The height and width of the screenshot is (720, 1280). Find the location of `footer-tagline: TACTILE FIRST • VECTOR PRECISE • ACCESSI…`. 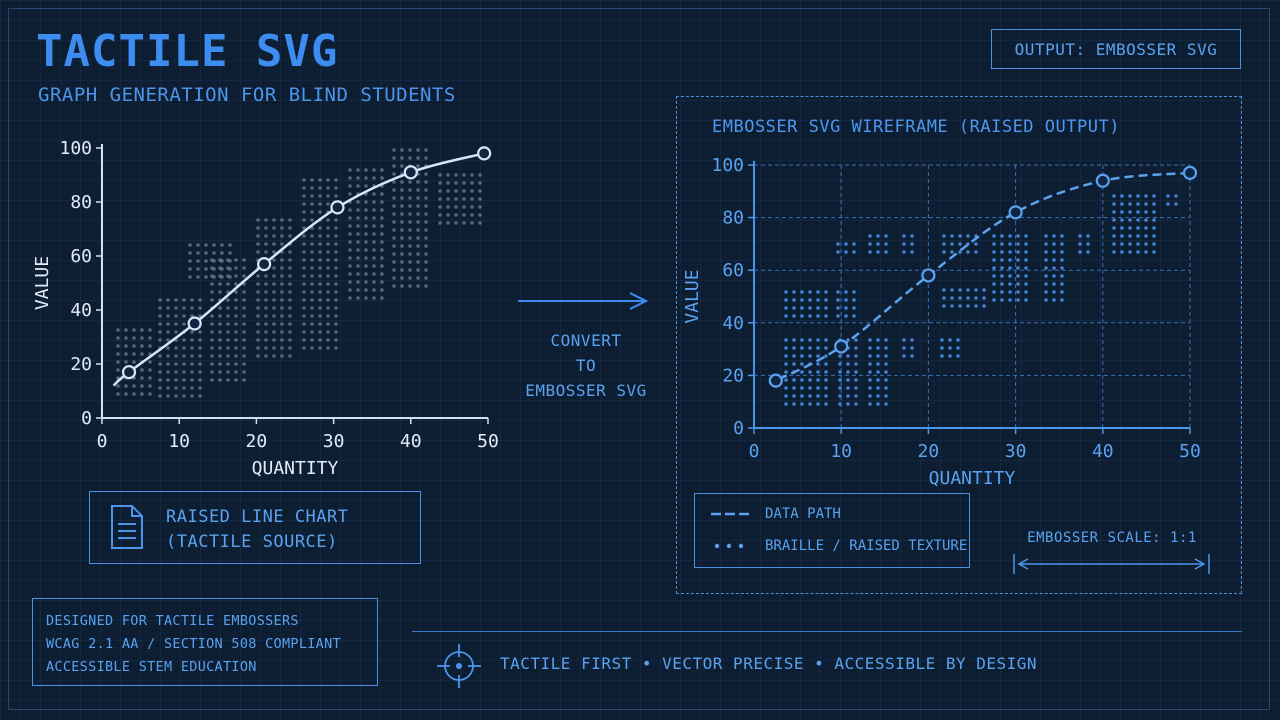

footer-tagline: TACTILE FIRST • VECTOR PRECISE • ACCESSI… is located at coordinates (769, 663).